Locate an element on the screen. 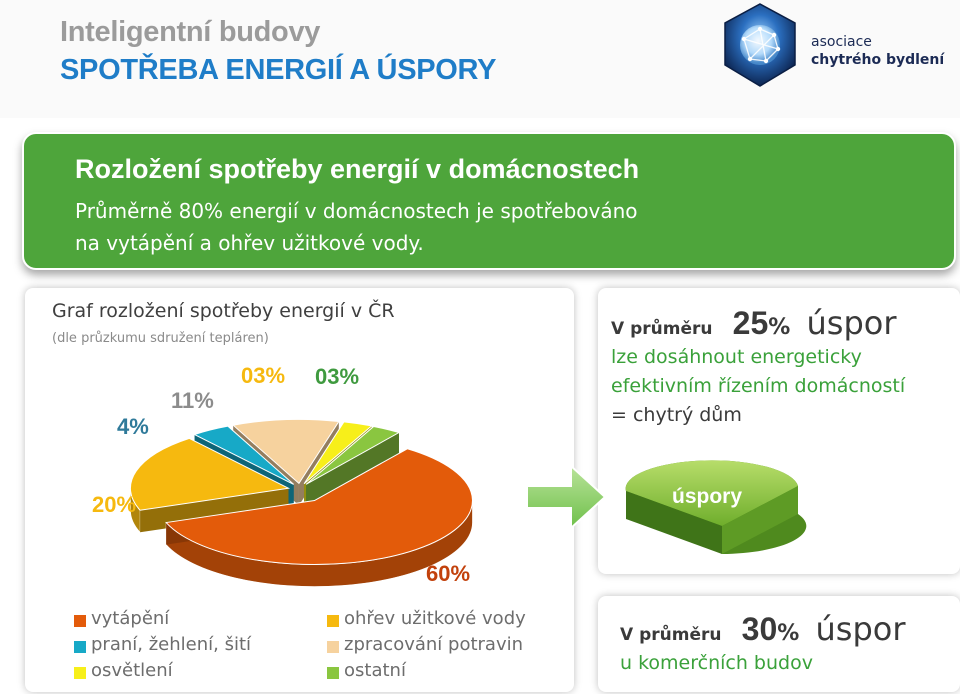  pie-label-vytapeni: 60% is located at coordinates (448, 573).